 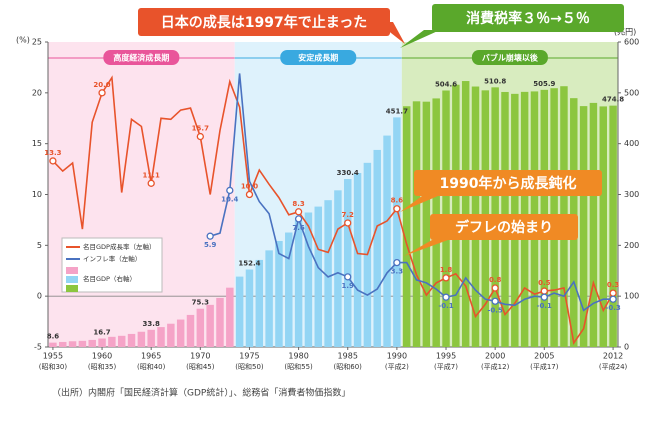 What do you see at coordinates (625, 32) in the screenshot?
I see `y2-unit: (兆円)` at bounding box center [625, 32].